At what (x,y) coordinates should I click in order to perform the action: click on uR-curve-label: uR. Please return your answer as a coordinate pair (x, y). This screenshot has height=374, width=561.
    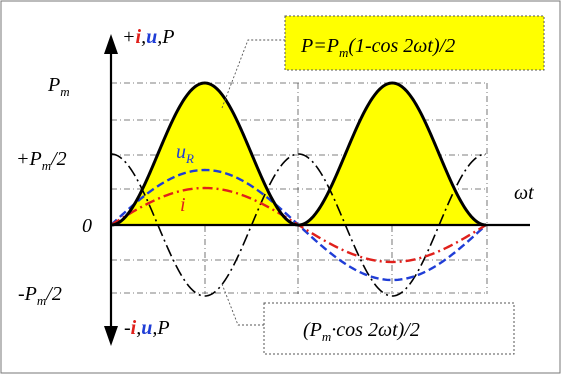
    Looking at the image, I should click on (185, 153).